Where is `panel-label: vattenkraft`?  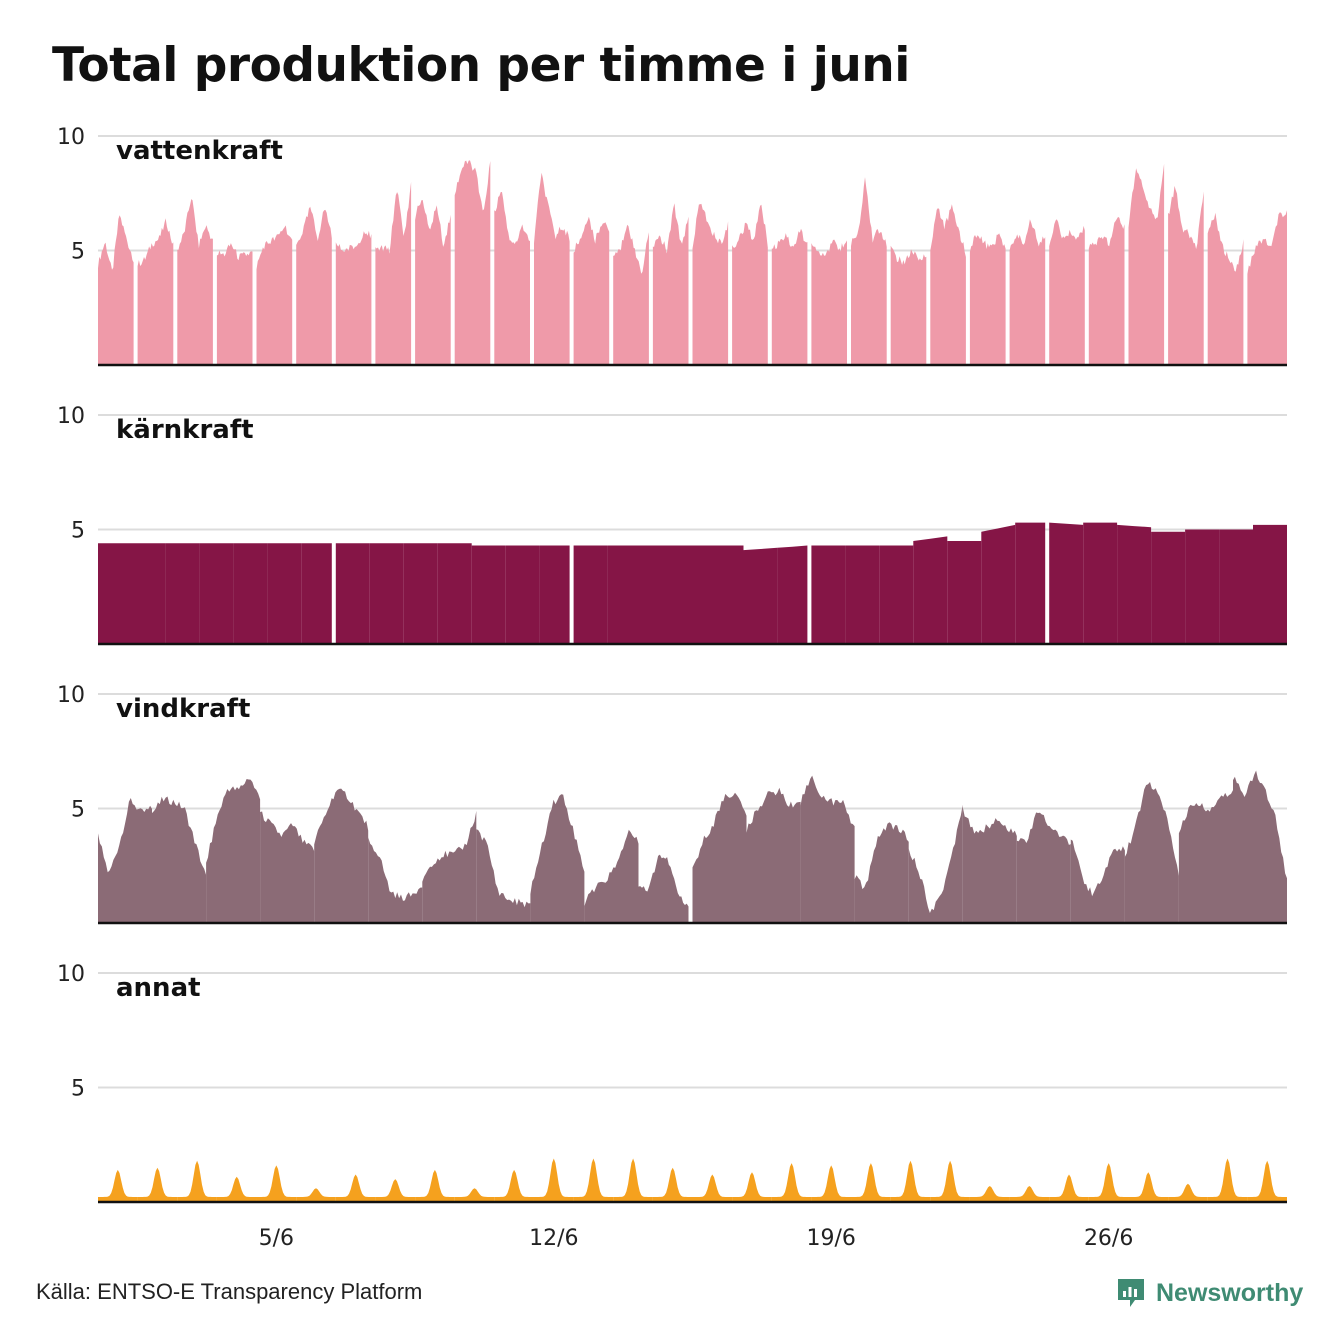
panel-label: vattenkraft is located at coordinates (199, 151).